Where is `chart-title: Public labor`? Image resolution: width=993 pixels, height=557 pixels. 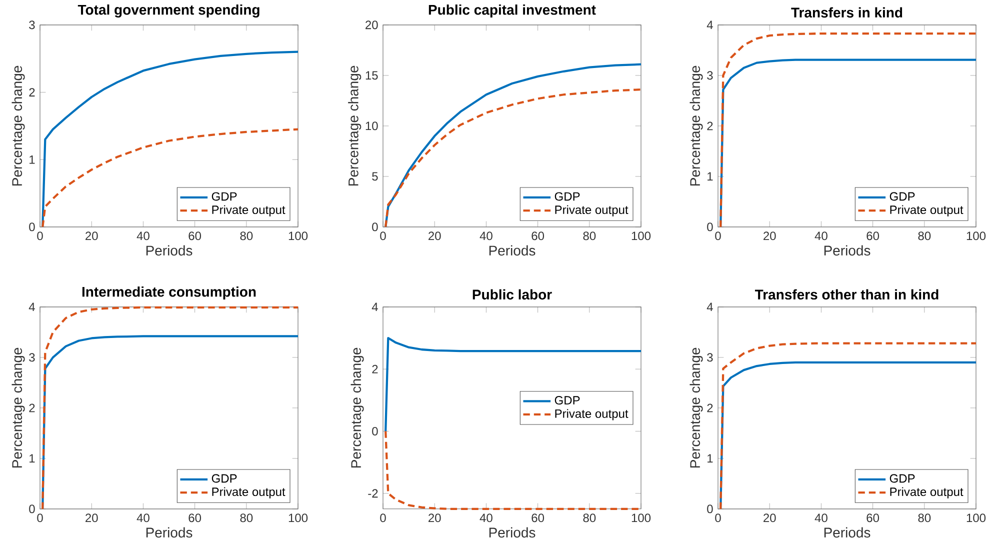 chart-title: Public labor is located at coordinates (512, 294).